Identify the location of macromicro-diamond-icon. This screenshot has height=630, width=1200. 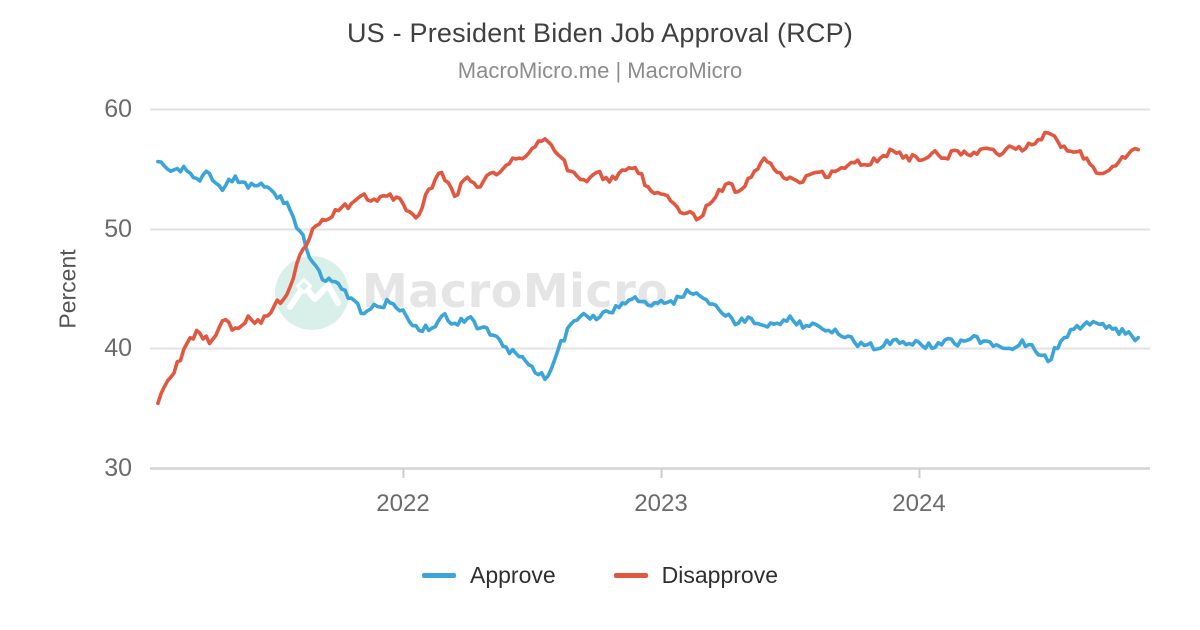
(304, 286).